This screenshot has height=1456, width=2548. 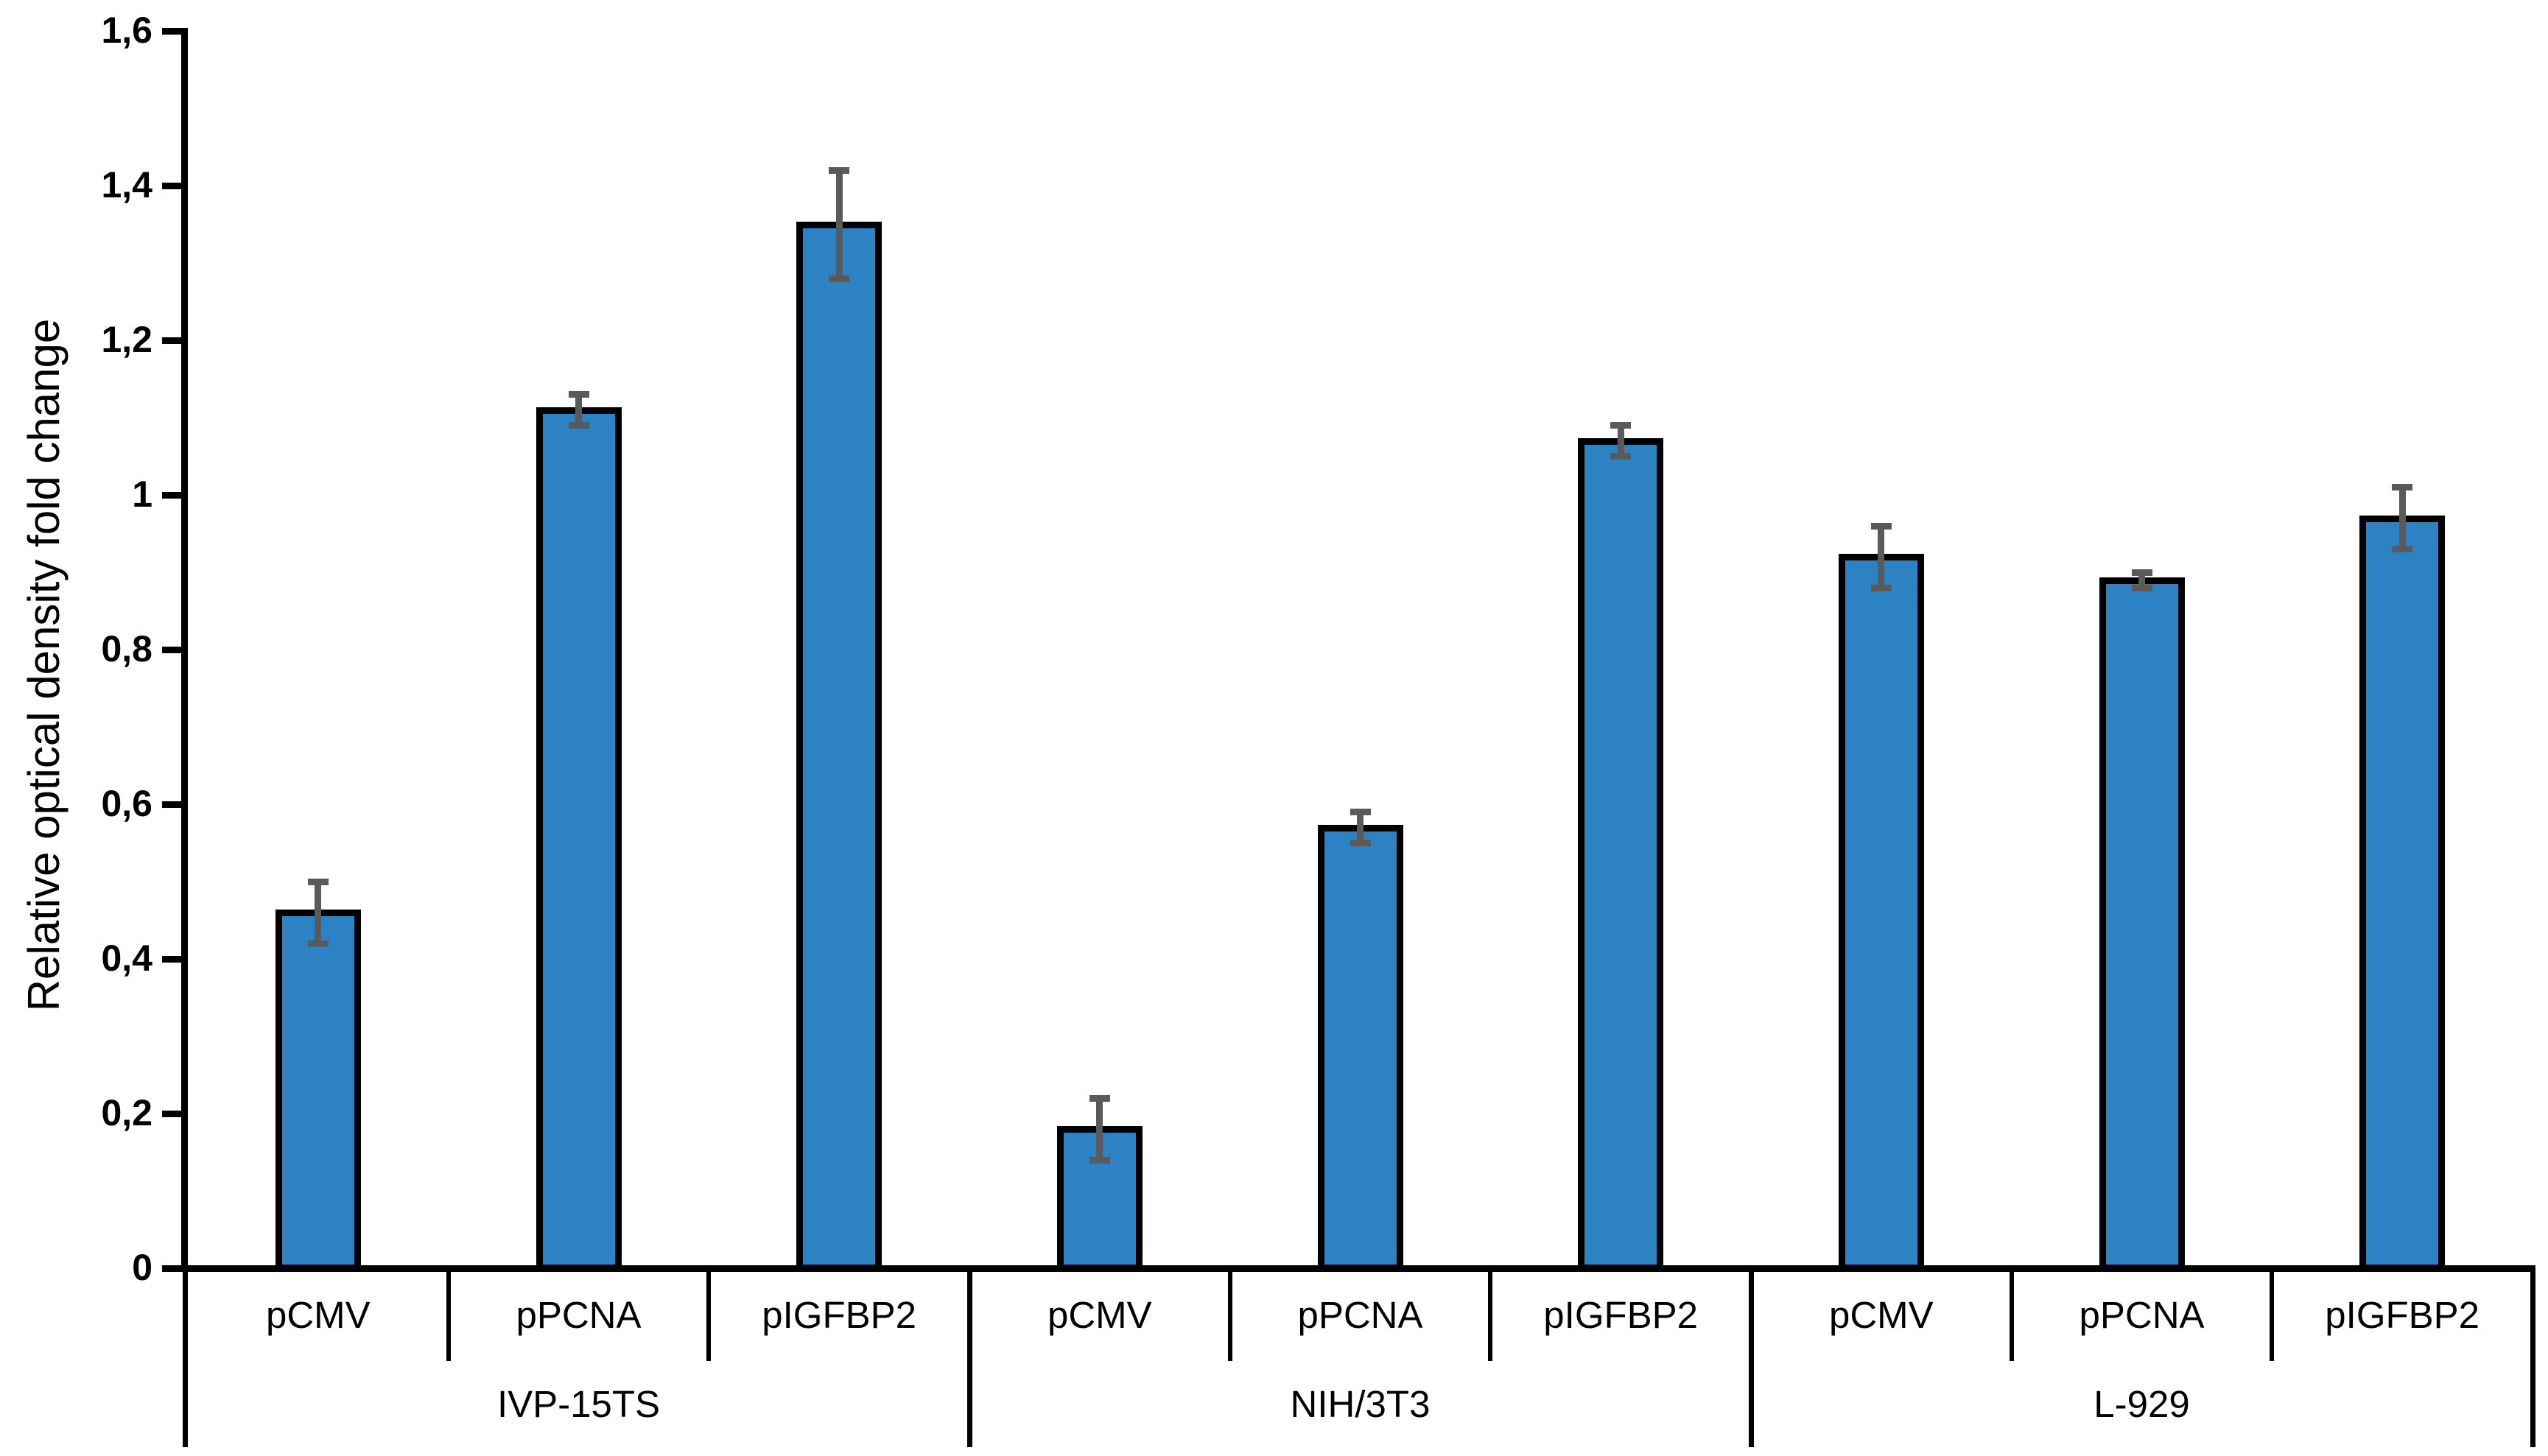 What do you see at coordinates (142, 494) in the screenshot?
I see `y-tick-label: 1` at bounding box center [142, 494].